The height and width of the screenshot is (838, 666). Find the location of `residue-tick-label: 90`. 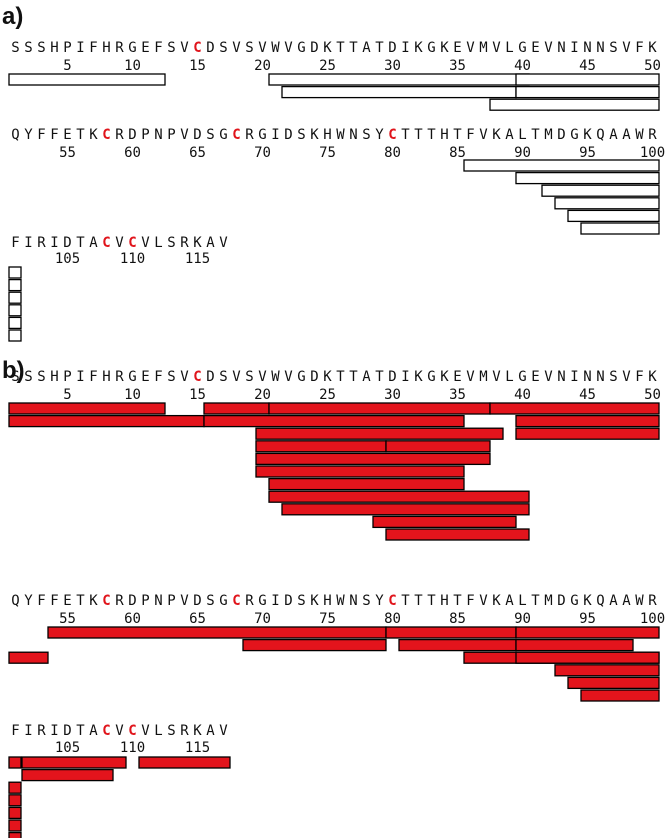

residue-tick-label: 90 is located at coordinates (522, 153).